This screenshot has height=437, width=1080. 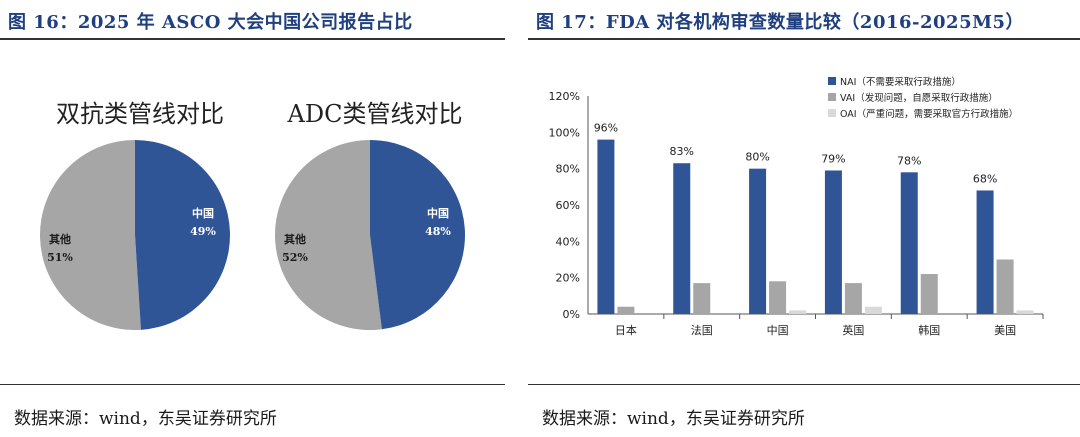 I want to click on right-bottom-rule, so click(x=804, y=384).